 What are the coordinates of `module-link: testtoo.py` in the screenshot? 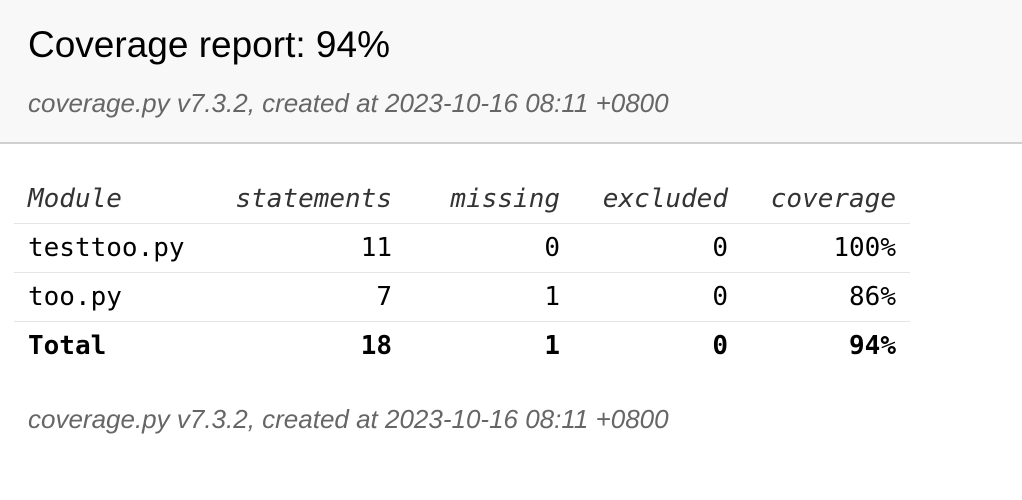 It's located at (106, 248).